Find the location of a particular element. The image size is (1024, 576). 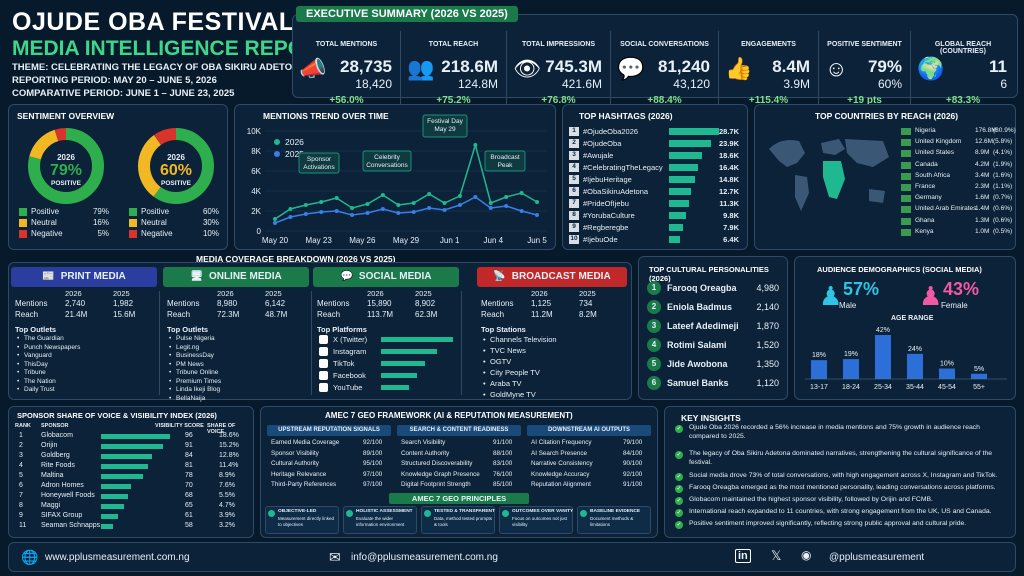

eye-icon: 👁 is located at coordinates (527, 68).